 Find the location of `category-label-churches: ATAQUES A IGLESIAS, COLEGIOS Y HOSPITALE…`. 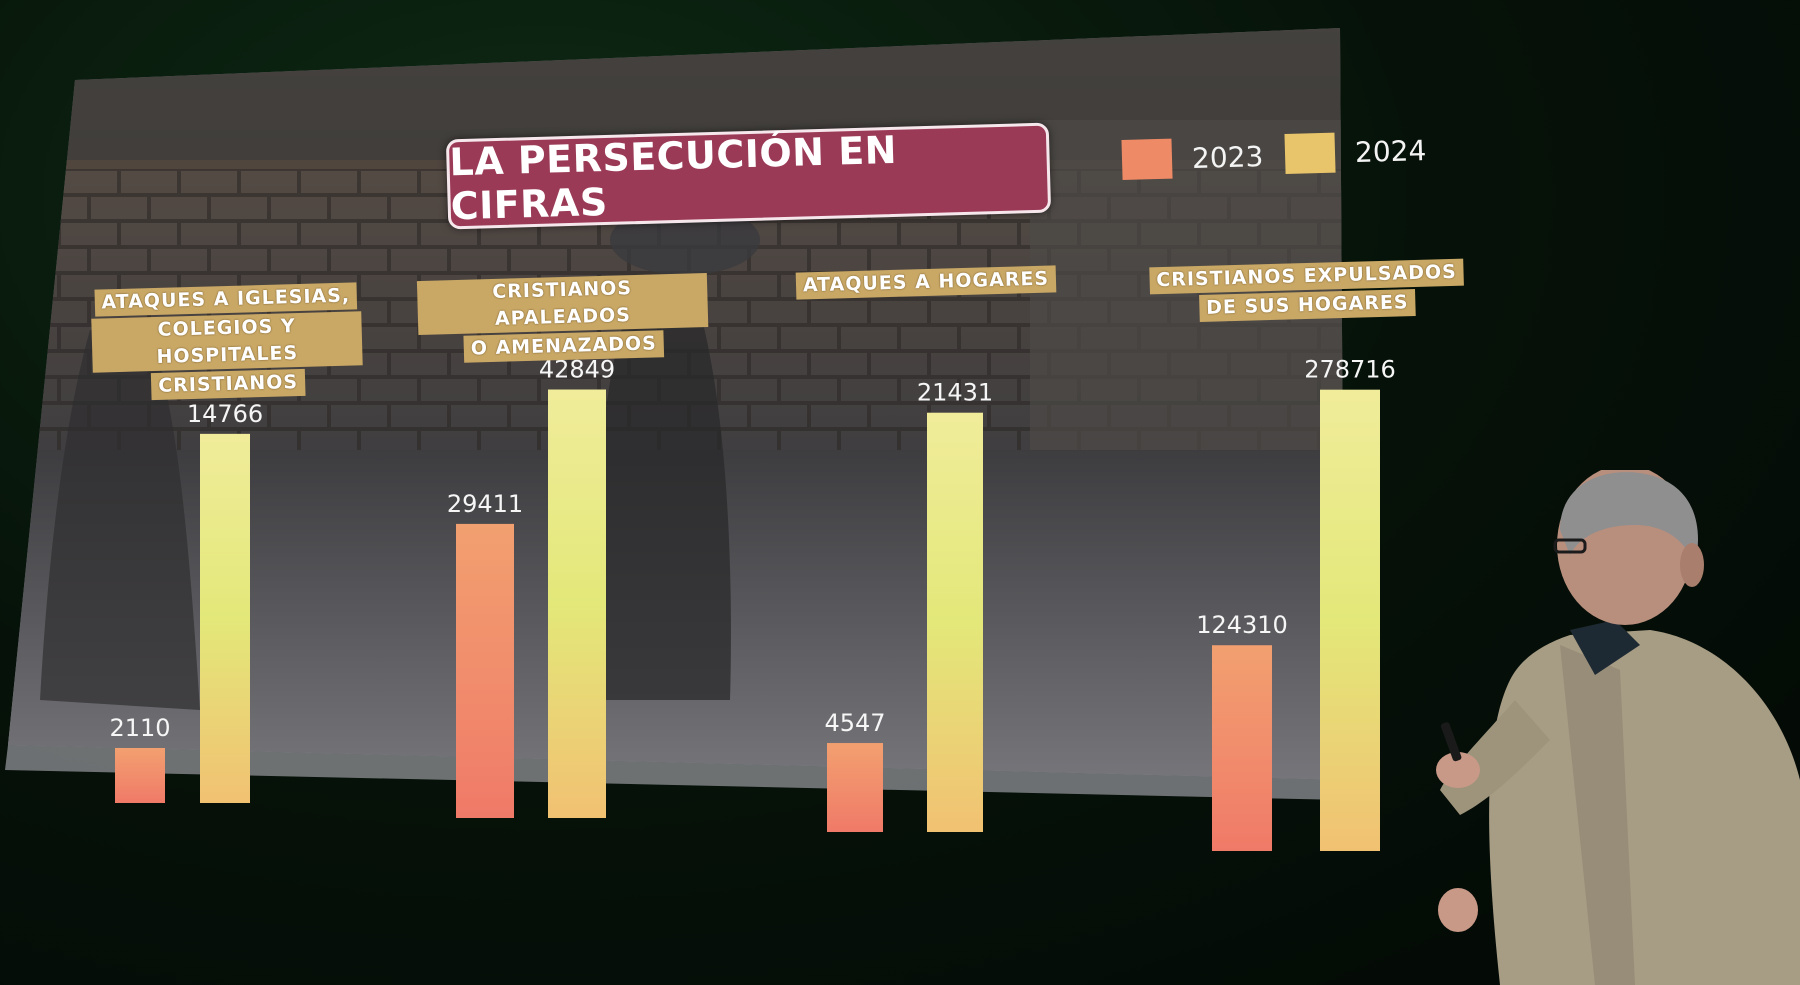

category-label-churches: ATAQUES A IGLESIAS, COLEGIOS Y HOSPITALE… is located at coordinates (226, 341).